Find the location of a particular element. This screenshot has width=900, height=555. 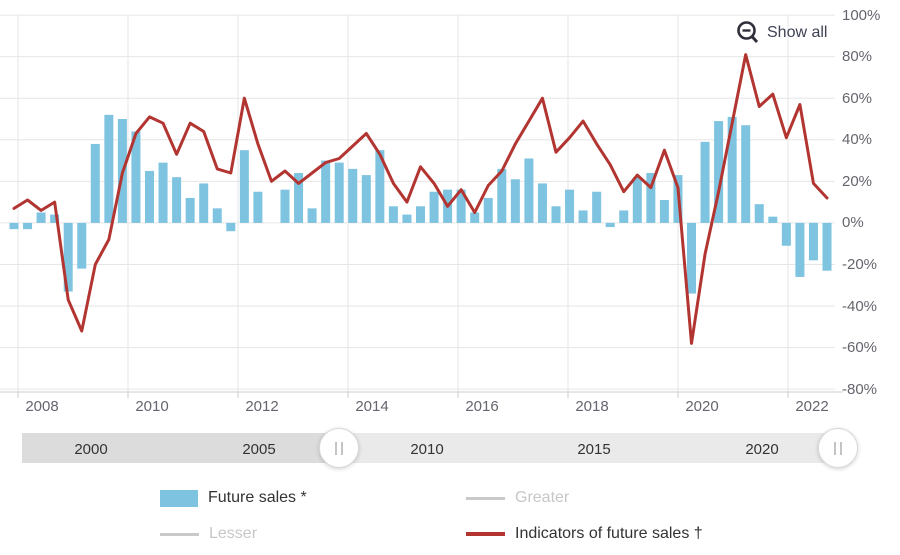

legend-item-future-sales: Future sales * is located at coordinates (233, 498).